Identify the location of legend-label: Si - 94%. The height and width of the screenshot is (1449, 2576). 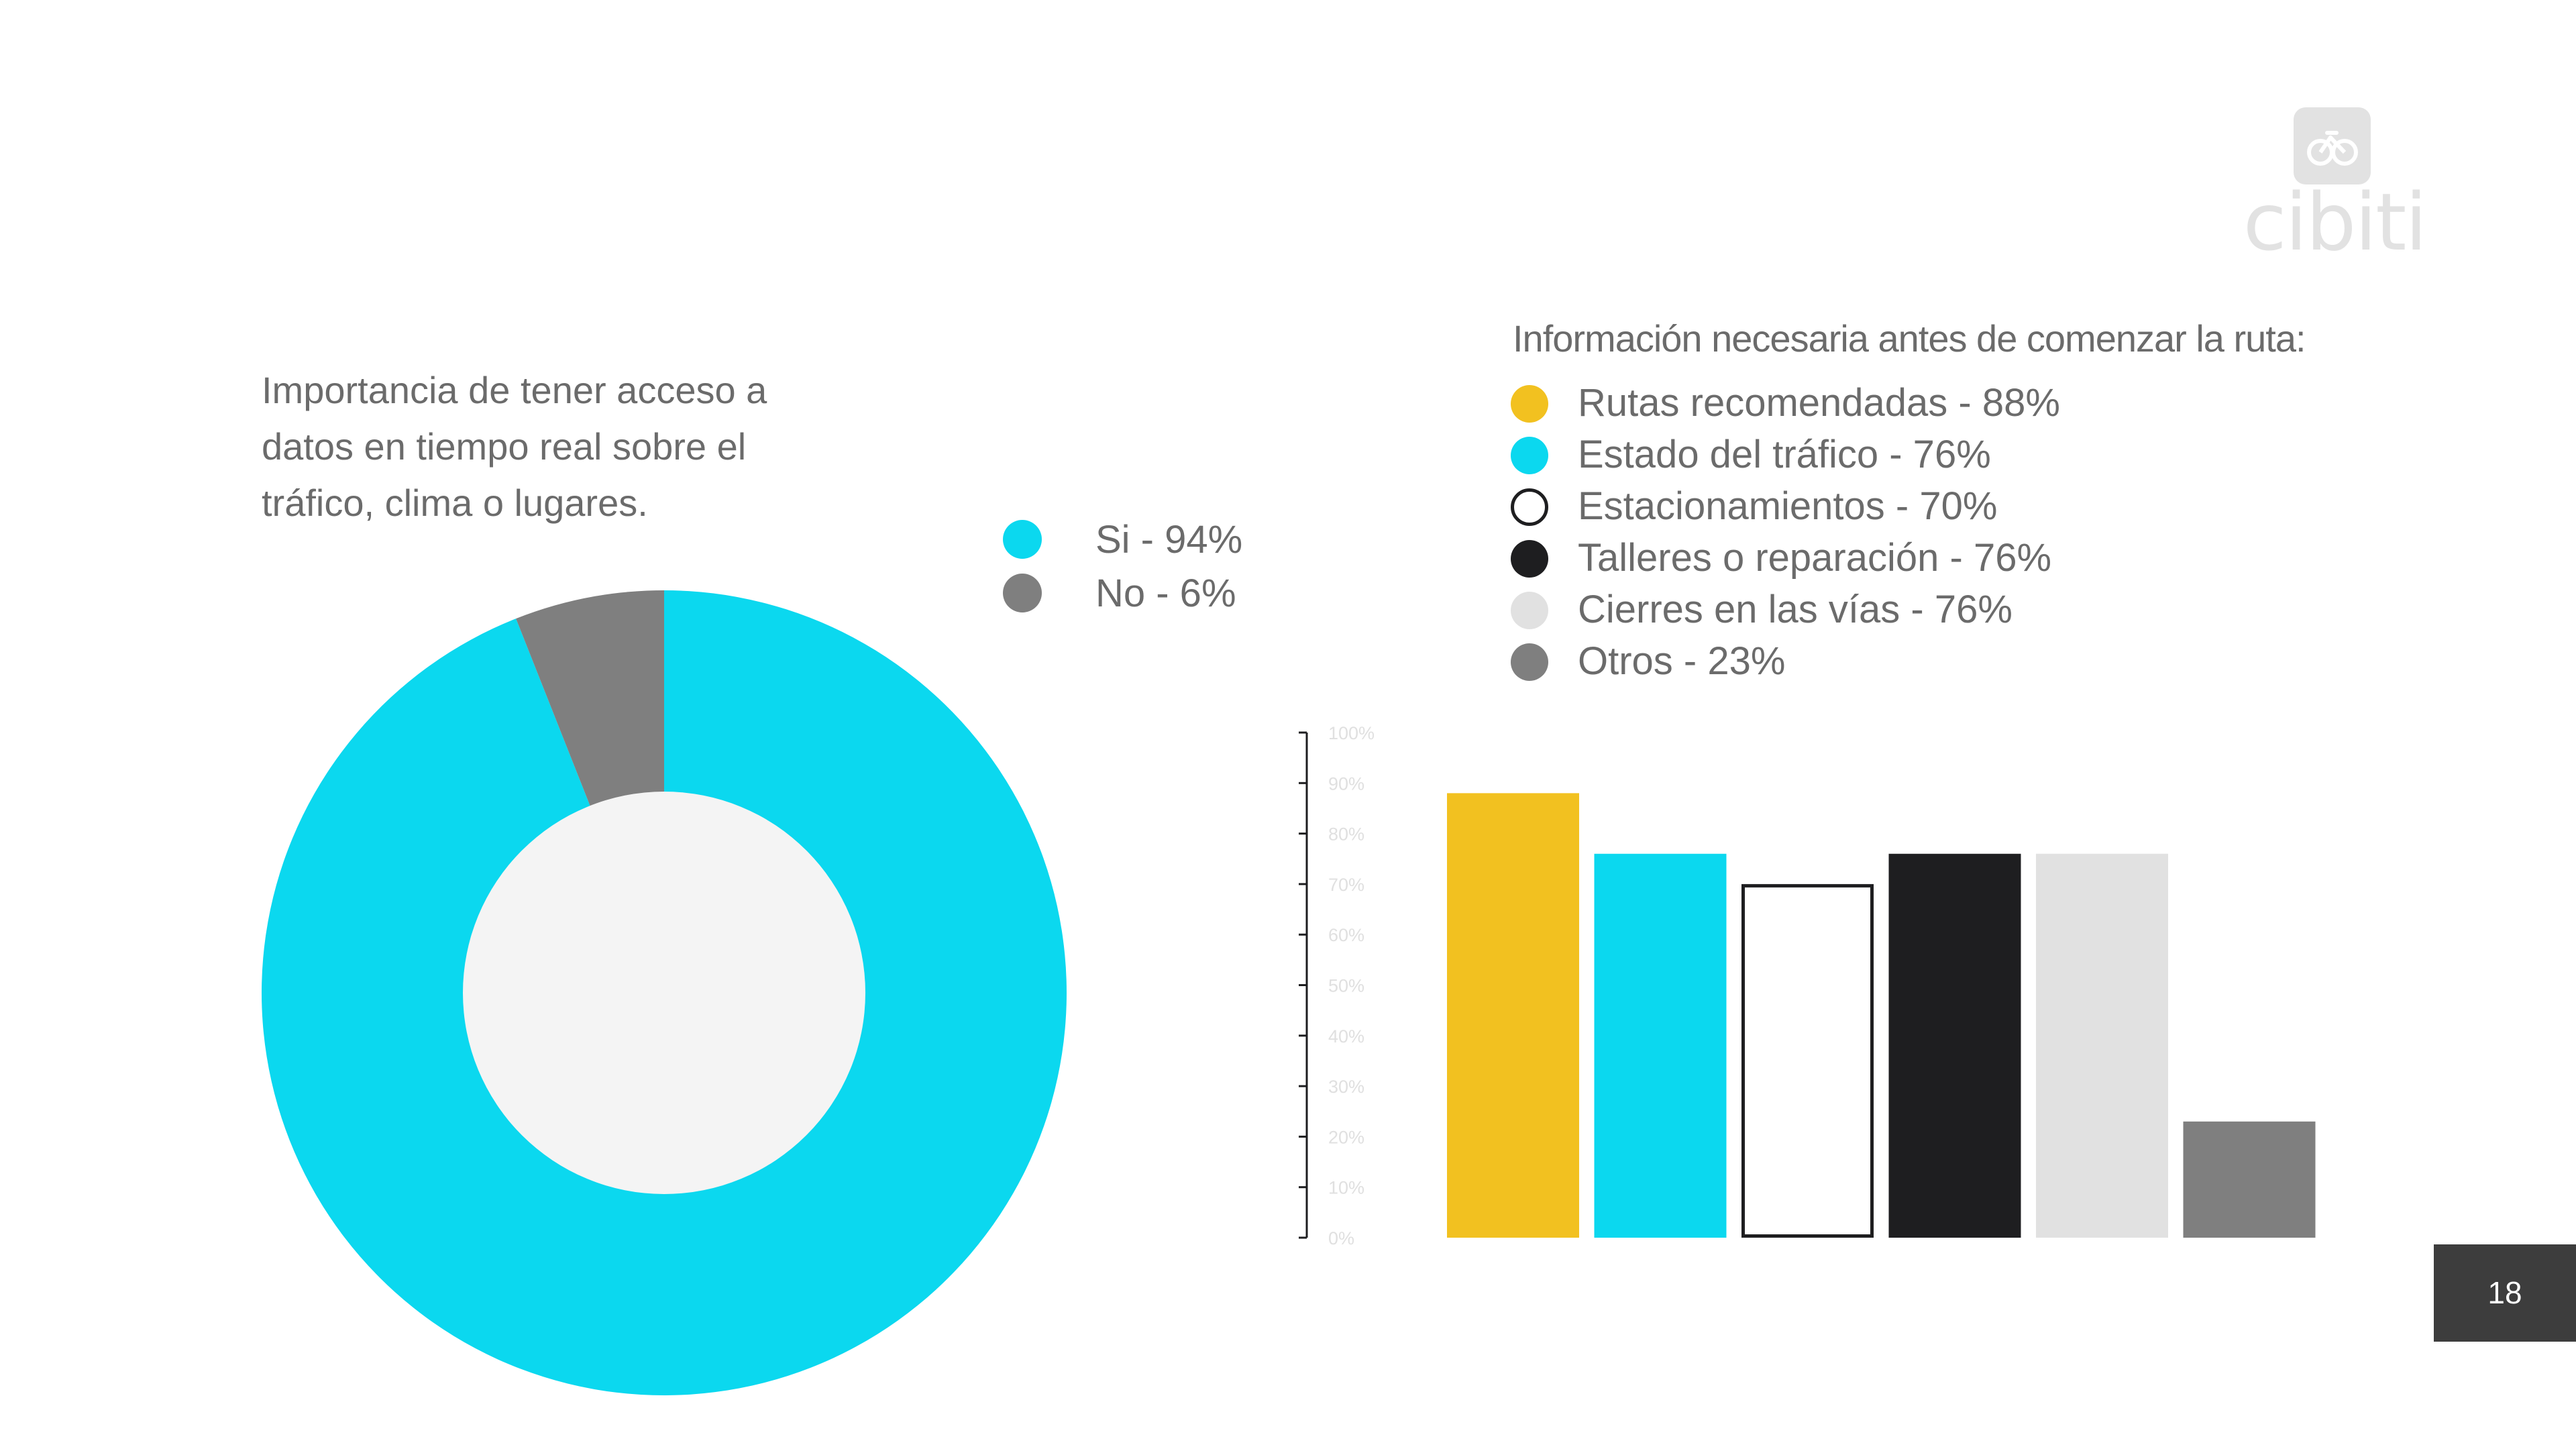
(1169, 539).